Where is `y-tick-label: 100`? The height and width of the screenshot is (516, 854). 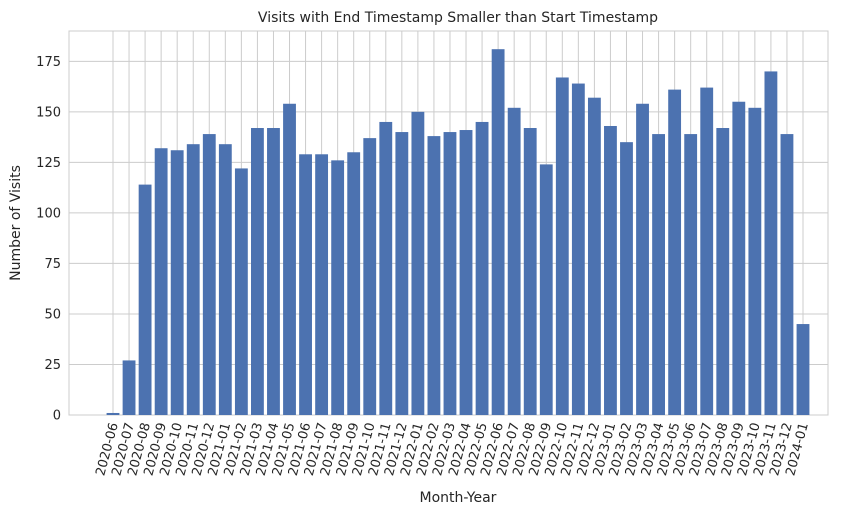
y-tick-label: 100 is located at coordinates (48, 213).